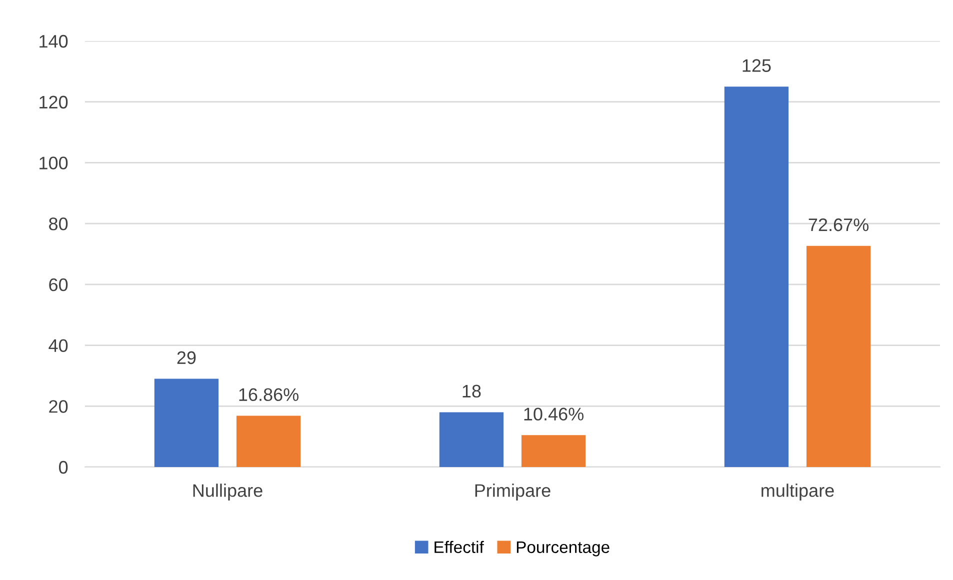 The height and width of the screenshot is (580, 953). Describe the element at coordinates (512, 492) in the screenshot. I see `x-tick-label: Primipare` at that location.